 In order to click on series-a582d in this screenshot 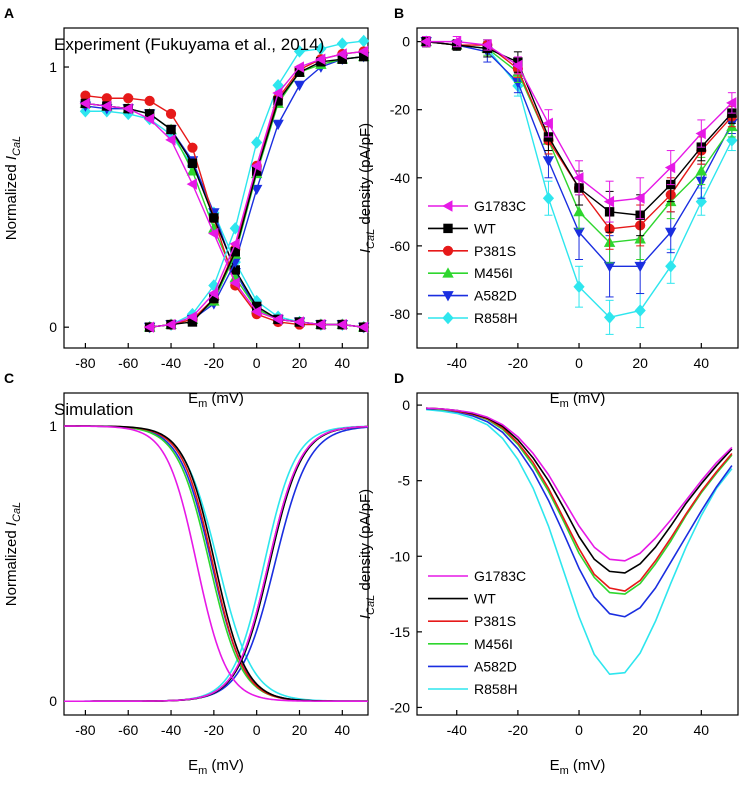, I will do `click(579, 513)`.